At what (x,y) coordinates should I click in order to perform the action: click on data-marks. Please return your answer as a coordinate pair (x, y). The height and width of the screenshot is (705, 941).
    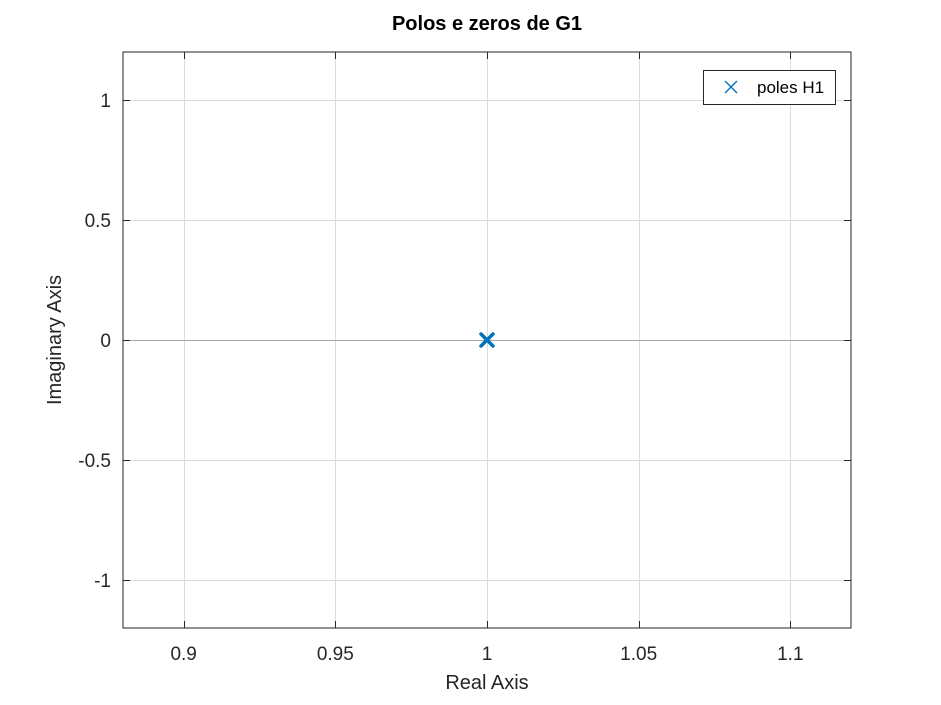
    Looking at the image, I should click on (487, 340).